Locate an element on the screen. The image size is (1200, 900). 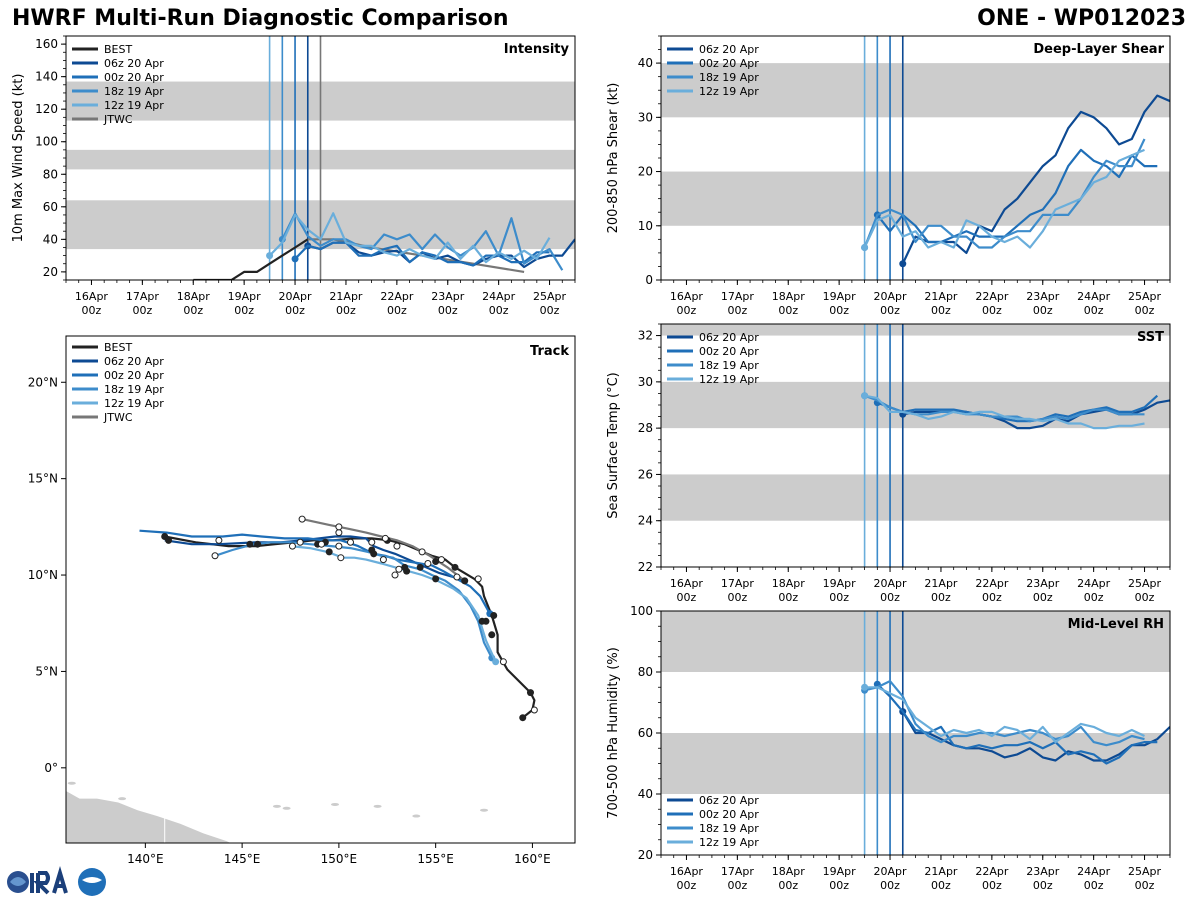
rh-ytick-label: 20 is located at coordinates (645, 855).